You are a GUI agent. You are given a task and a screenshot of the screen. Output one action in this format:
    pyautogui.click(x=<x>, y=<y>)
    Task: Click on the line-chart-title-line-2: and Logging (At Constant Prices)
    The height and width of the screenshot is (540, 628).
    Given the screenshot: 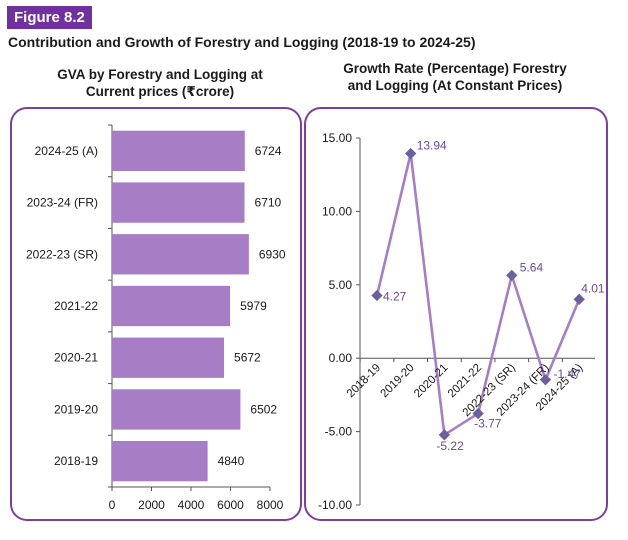 What is the action you would take?
    pyautogui.click(x=455, y=85)
    